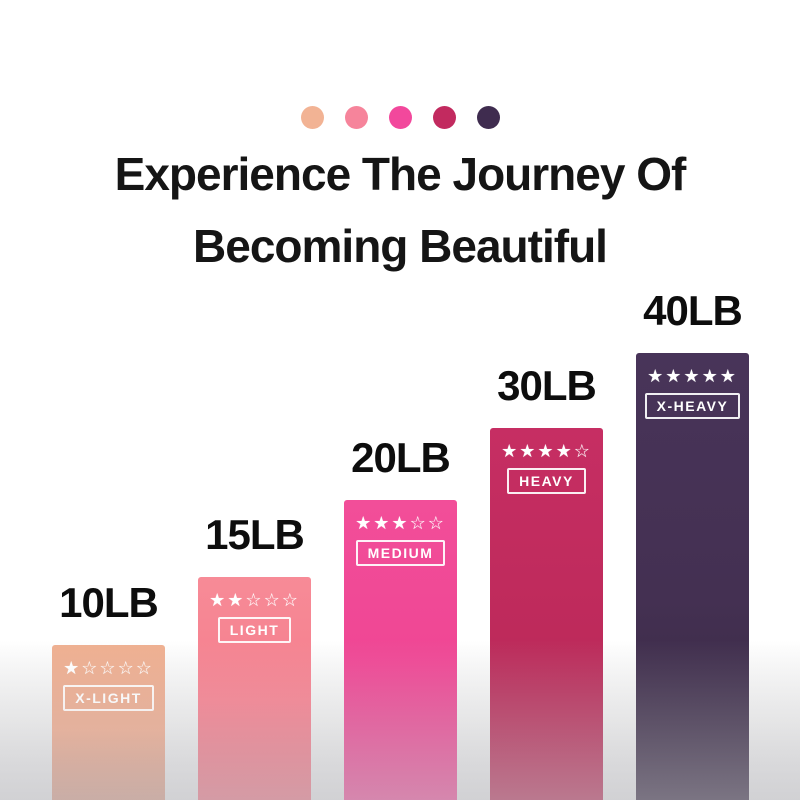 This screenshot has height=800, width=800. I want to click on band-label-badge: MEDIUM, so click(400, 553).